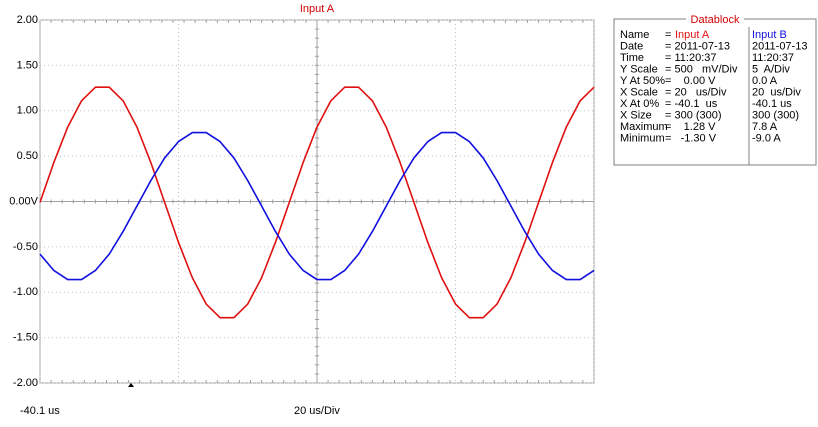 This screenshot has height=427, width=818. I want to click on datablock-cell: = 300 (300), so click(693, 115).